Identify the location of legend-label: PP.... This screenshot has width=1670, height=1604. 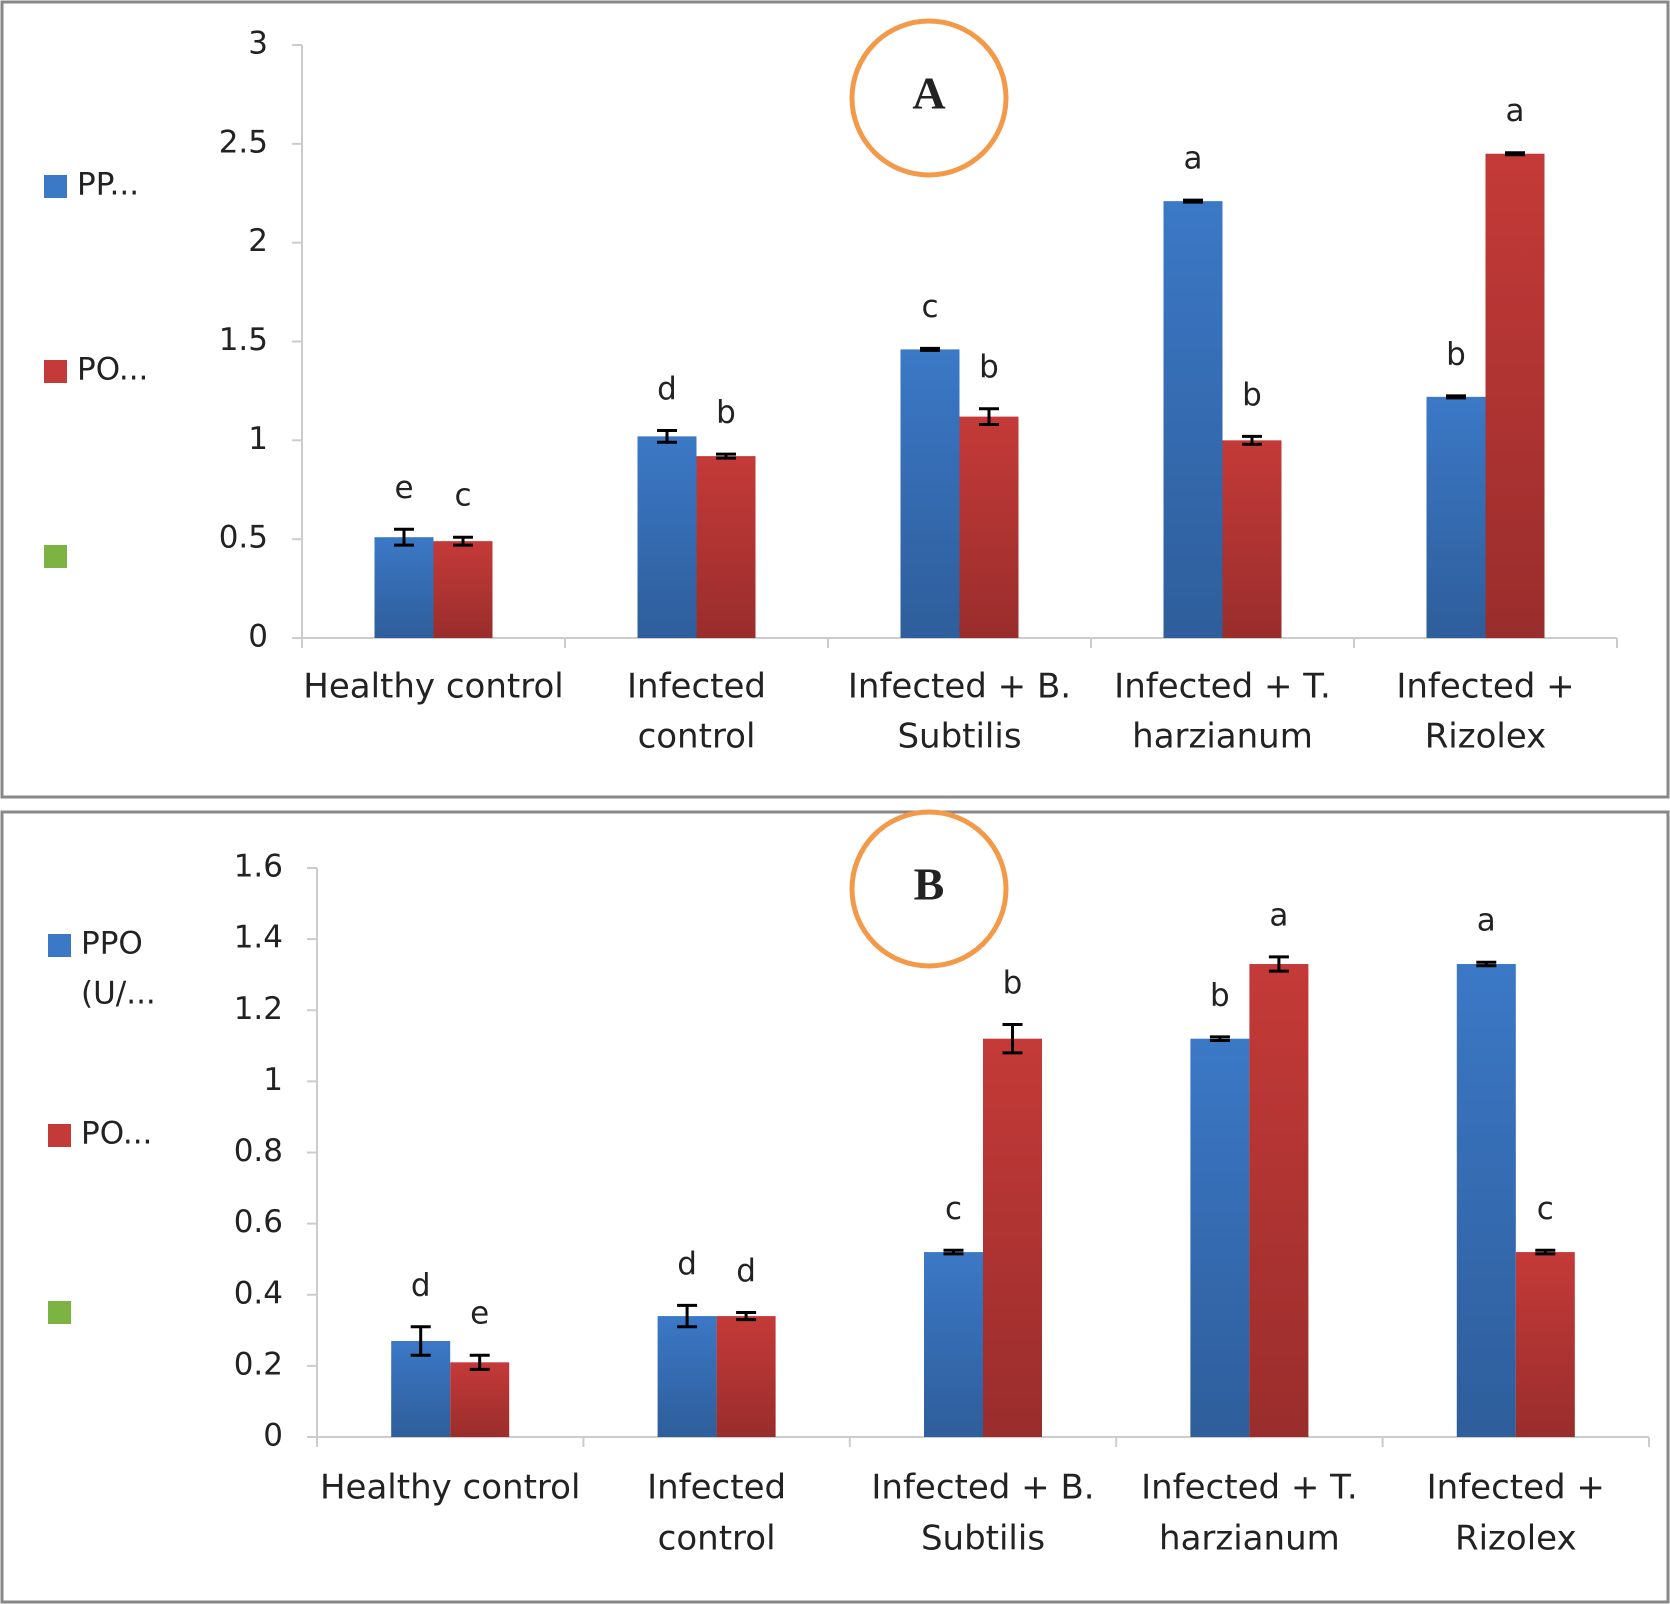
(108, 185).